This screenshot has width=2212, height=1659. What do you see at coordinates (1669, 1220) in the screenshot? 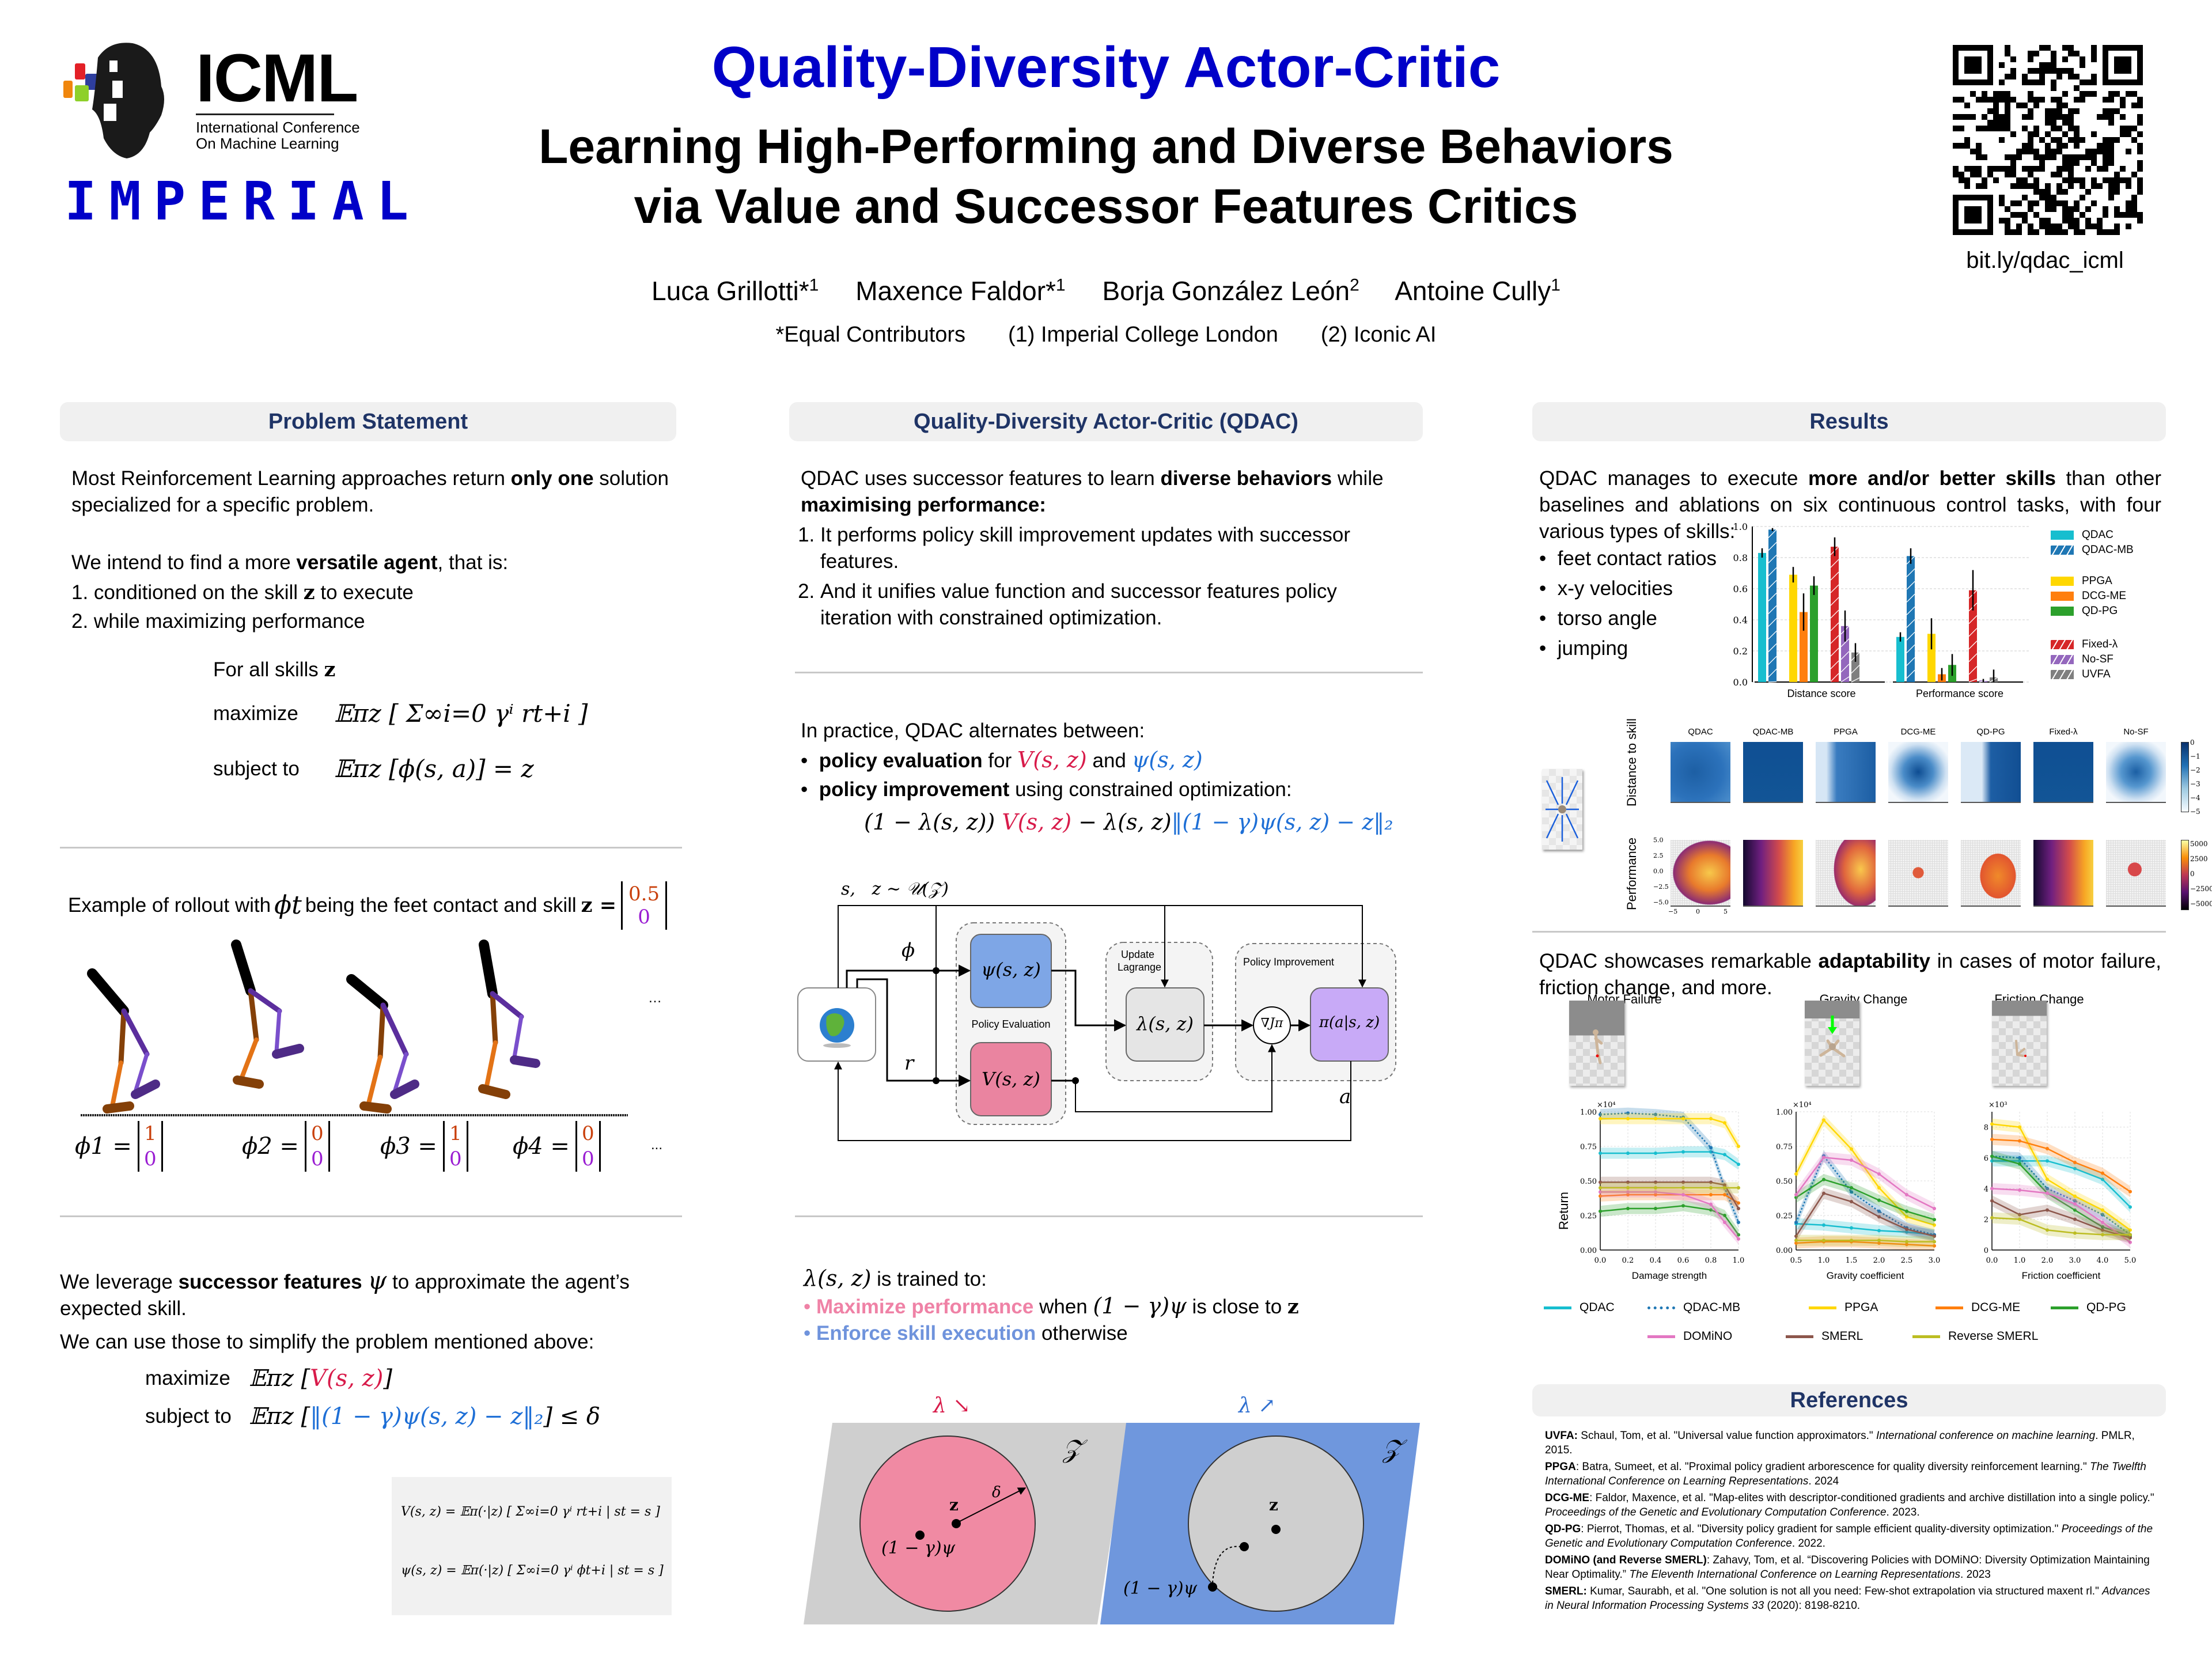
I see `confidence-band-qd-pg` at bounding box center [1669, 1220].